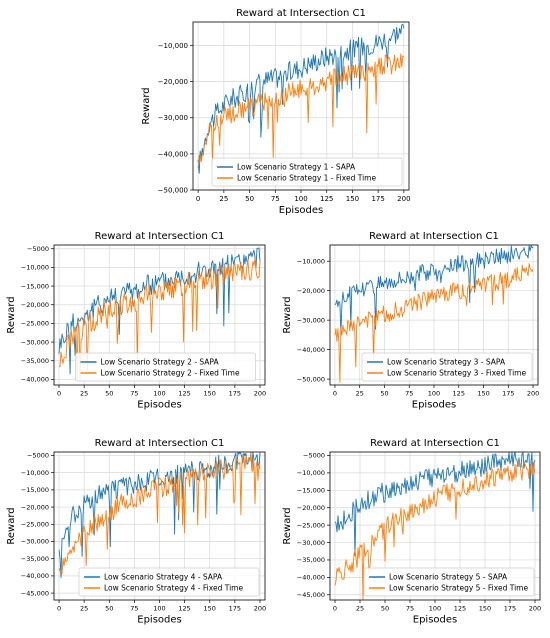 This screenshot has width=550, height=638. What do you see at coordinates (173, 588) in the screenshot?
I see `legend-label: Low Scenario Strategy 4 - Fixed Time` at bounding box center [173, 588].